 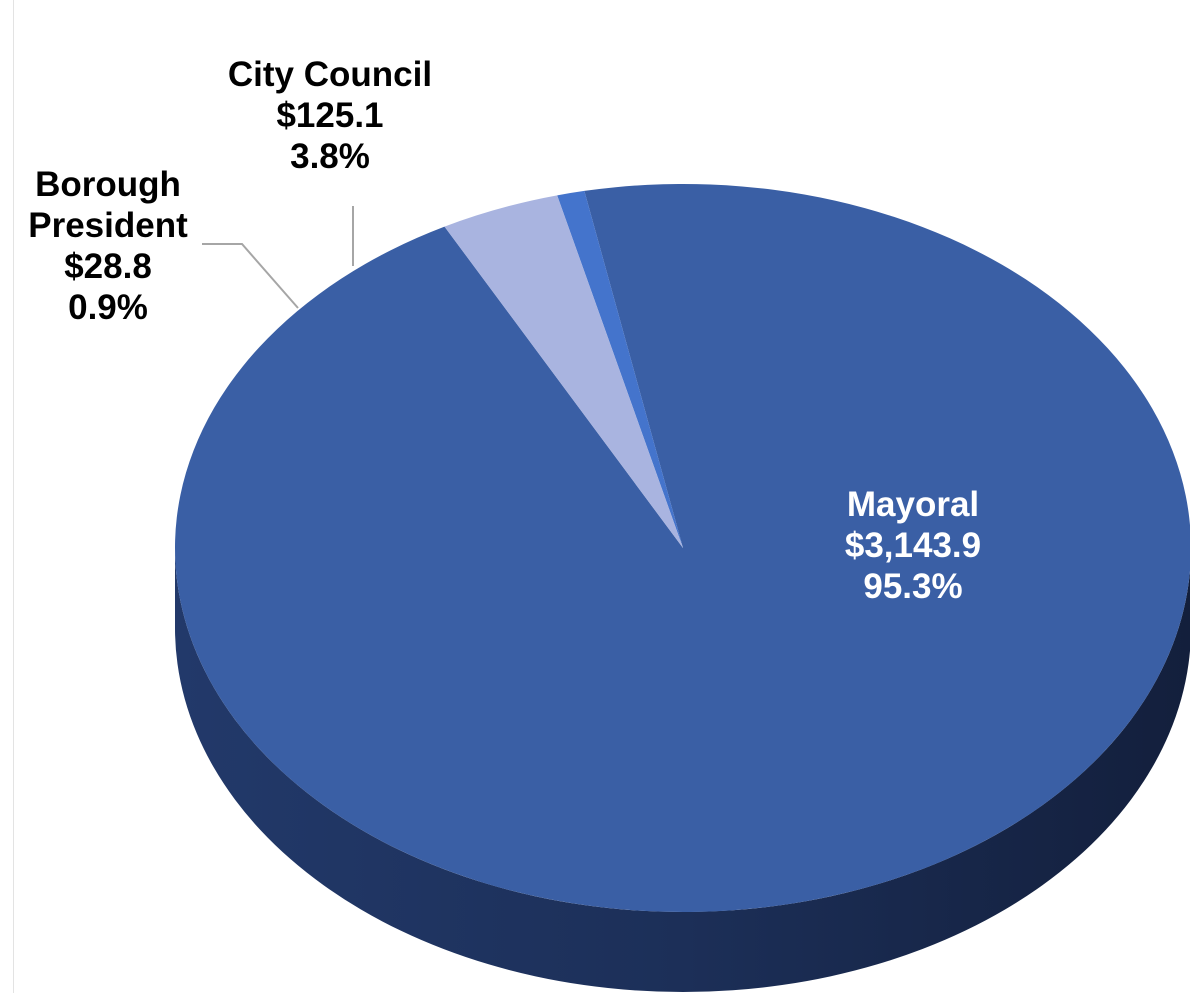 I want to click on data-label-line: $28.8, so click(x=108, y=266).